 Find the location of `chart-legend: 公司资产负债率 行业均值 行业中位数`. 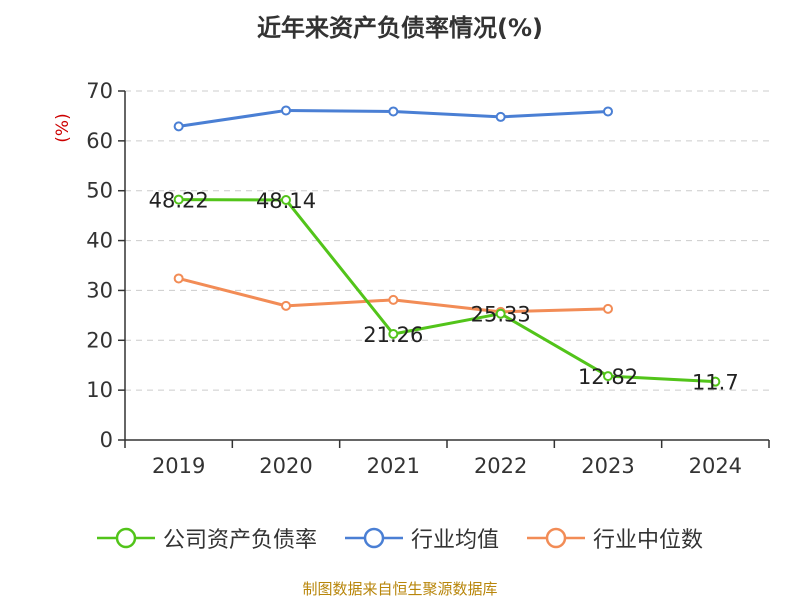

chart-legend: 公司资产负债率 行业均值 行业中位数 is located at coordinates (400, 538).